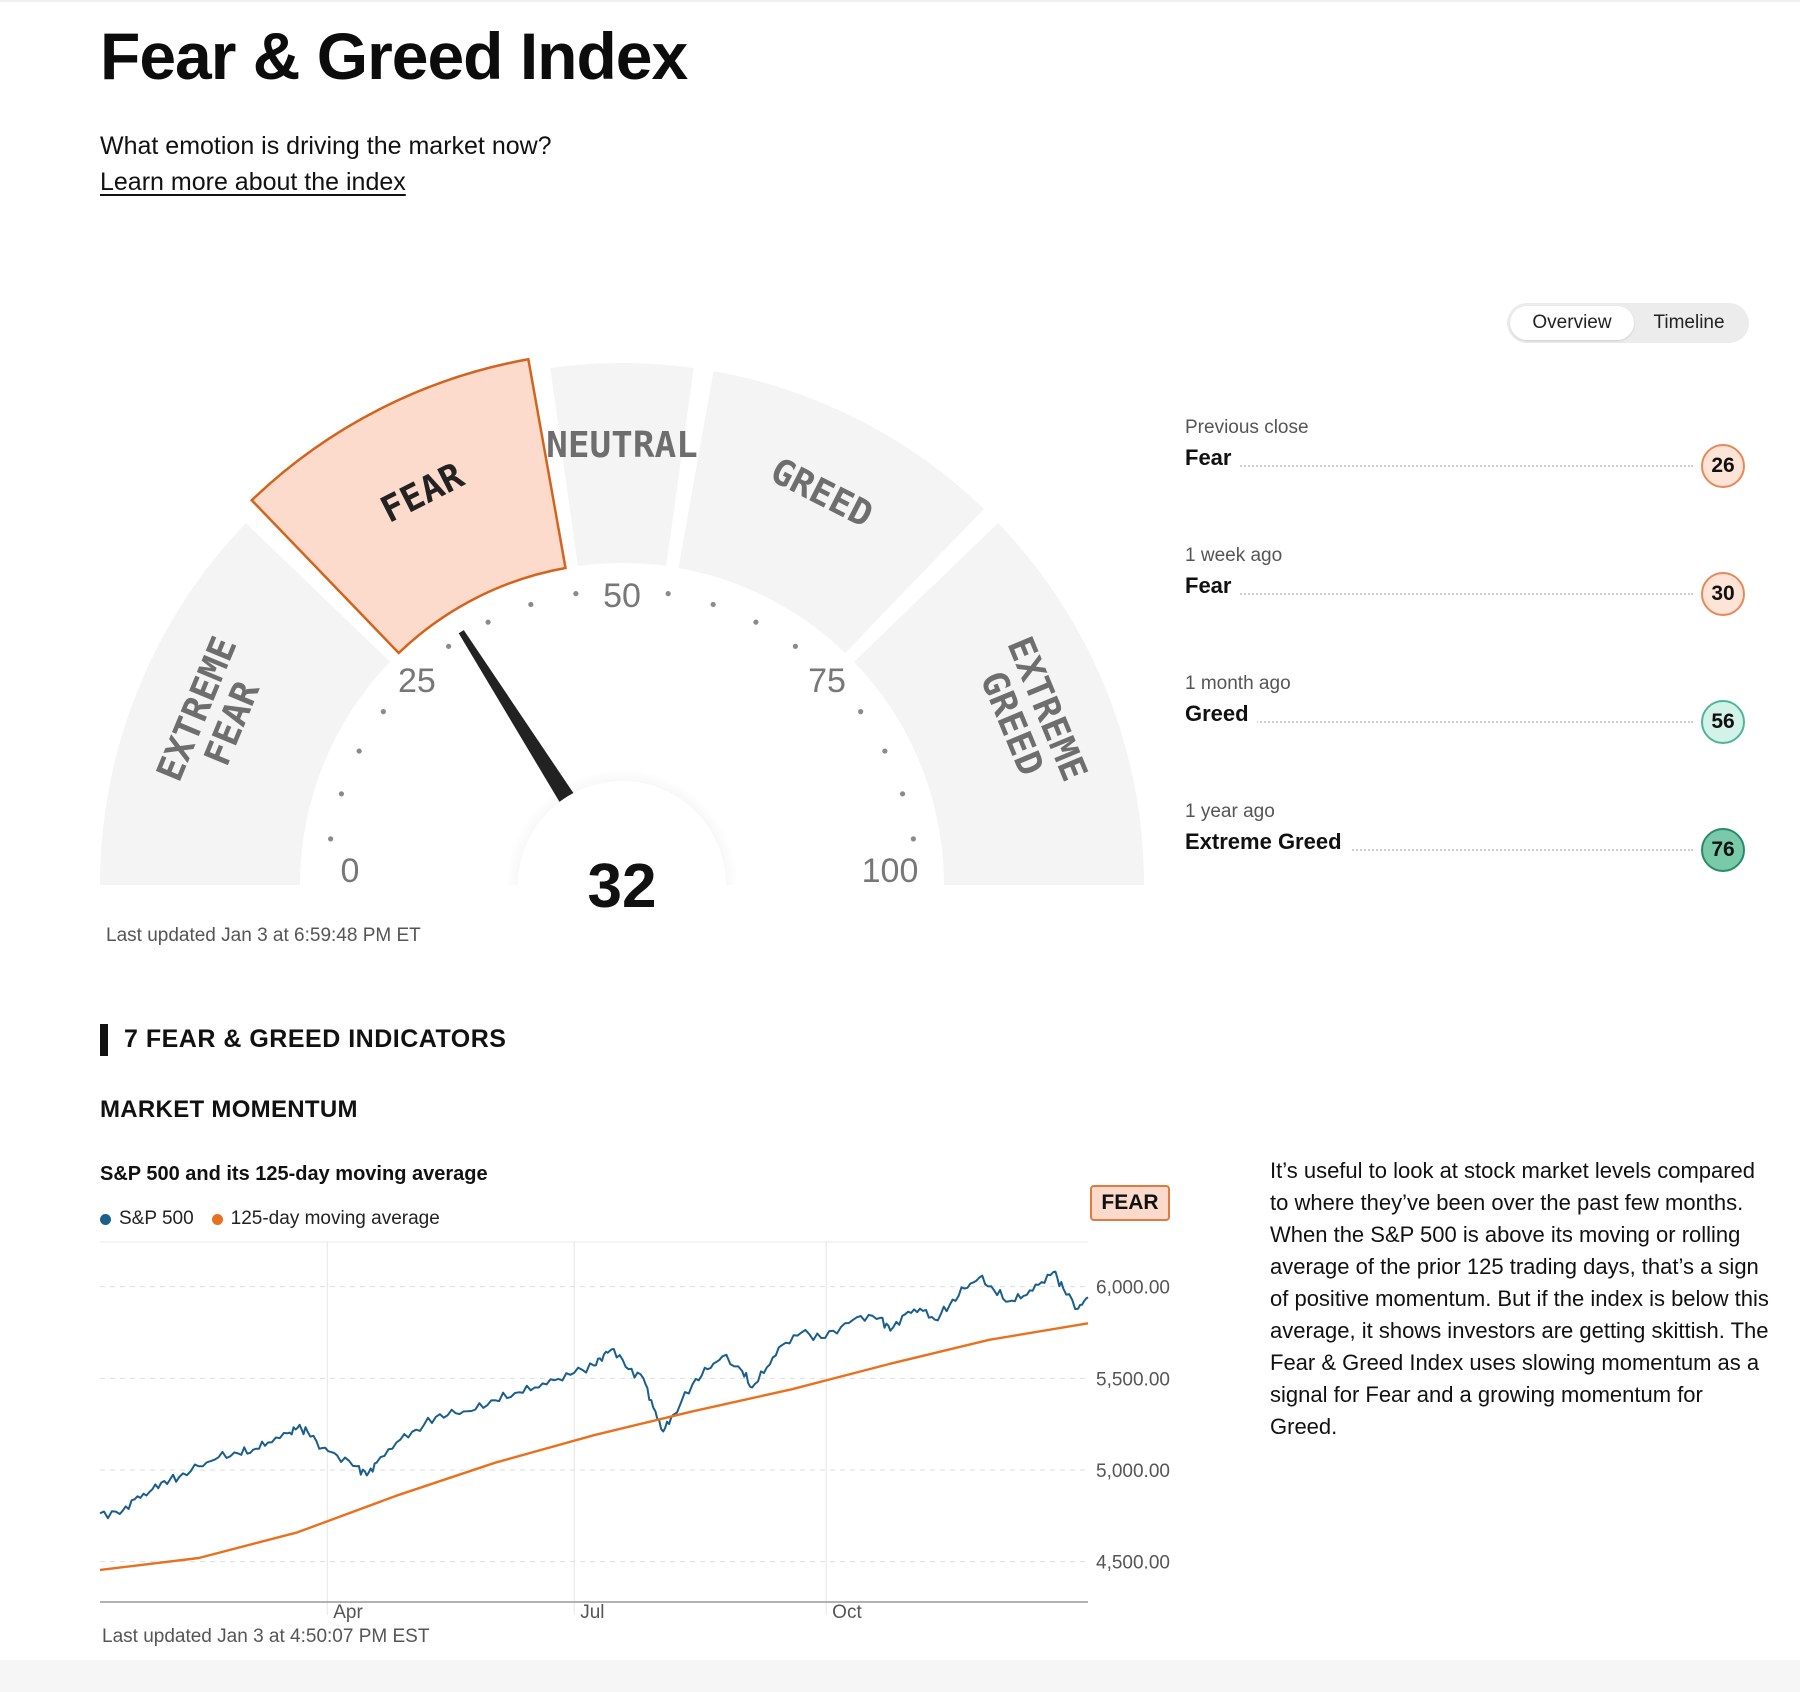 The image size is (1800, 1692). Describe the element at coordinates (1133, 1379) in the screenshot. I see `chart-y-tick-label: 5,500.00` at that location.